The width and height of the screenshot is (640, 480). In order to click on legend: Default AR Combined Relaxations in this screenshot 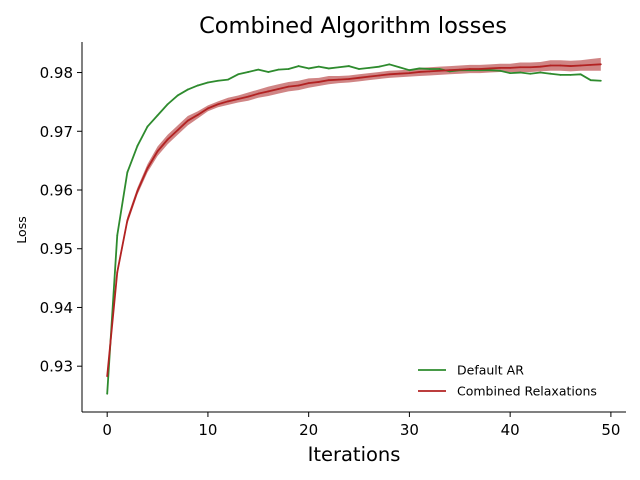, I will do `click(507, 381)`.